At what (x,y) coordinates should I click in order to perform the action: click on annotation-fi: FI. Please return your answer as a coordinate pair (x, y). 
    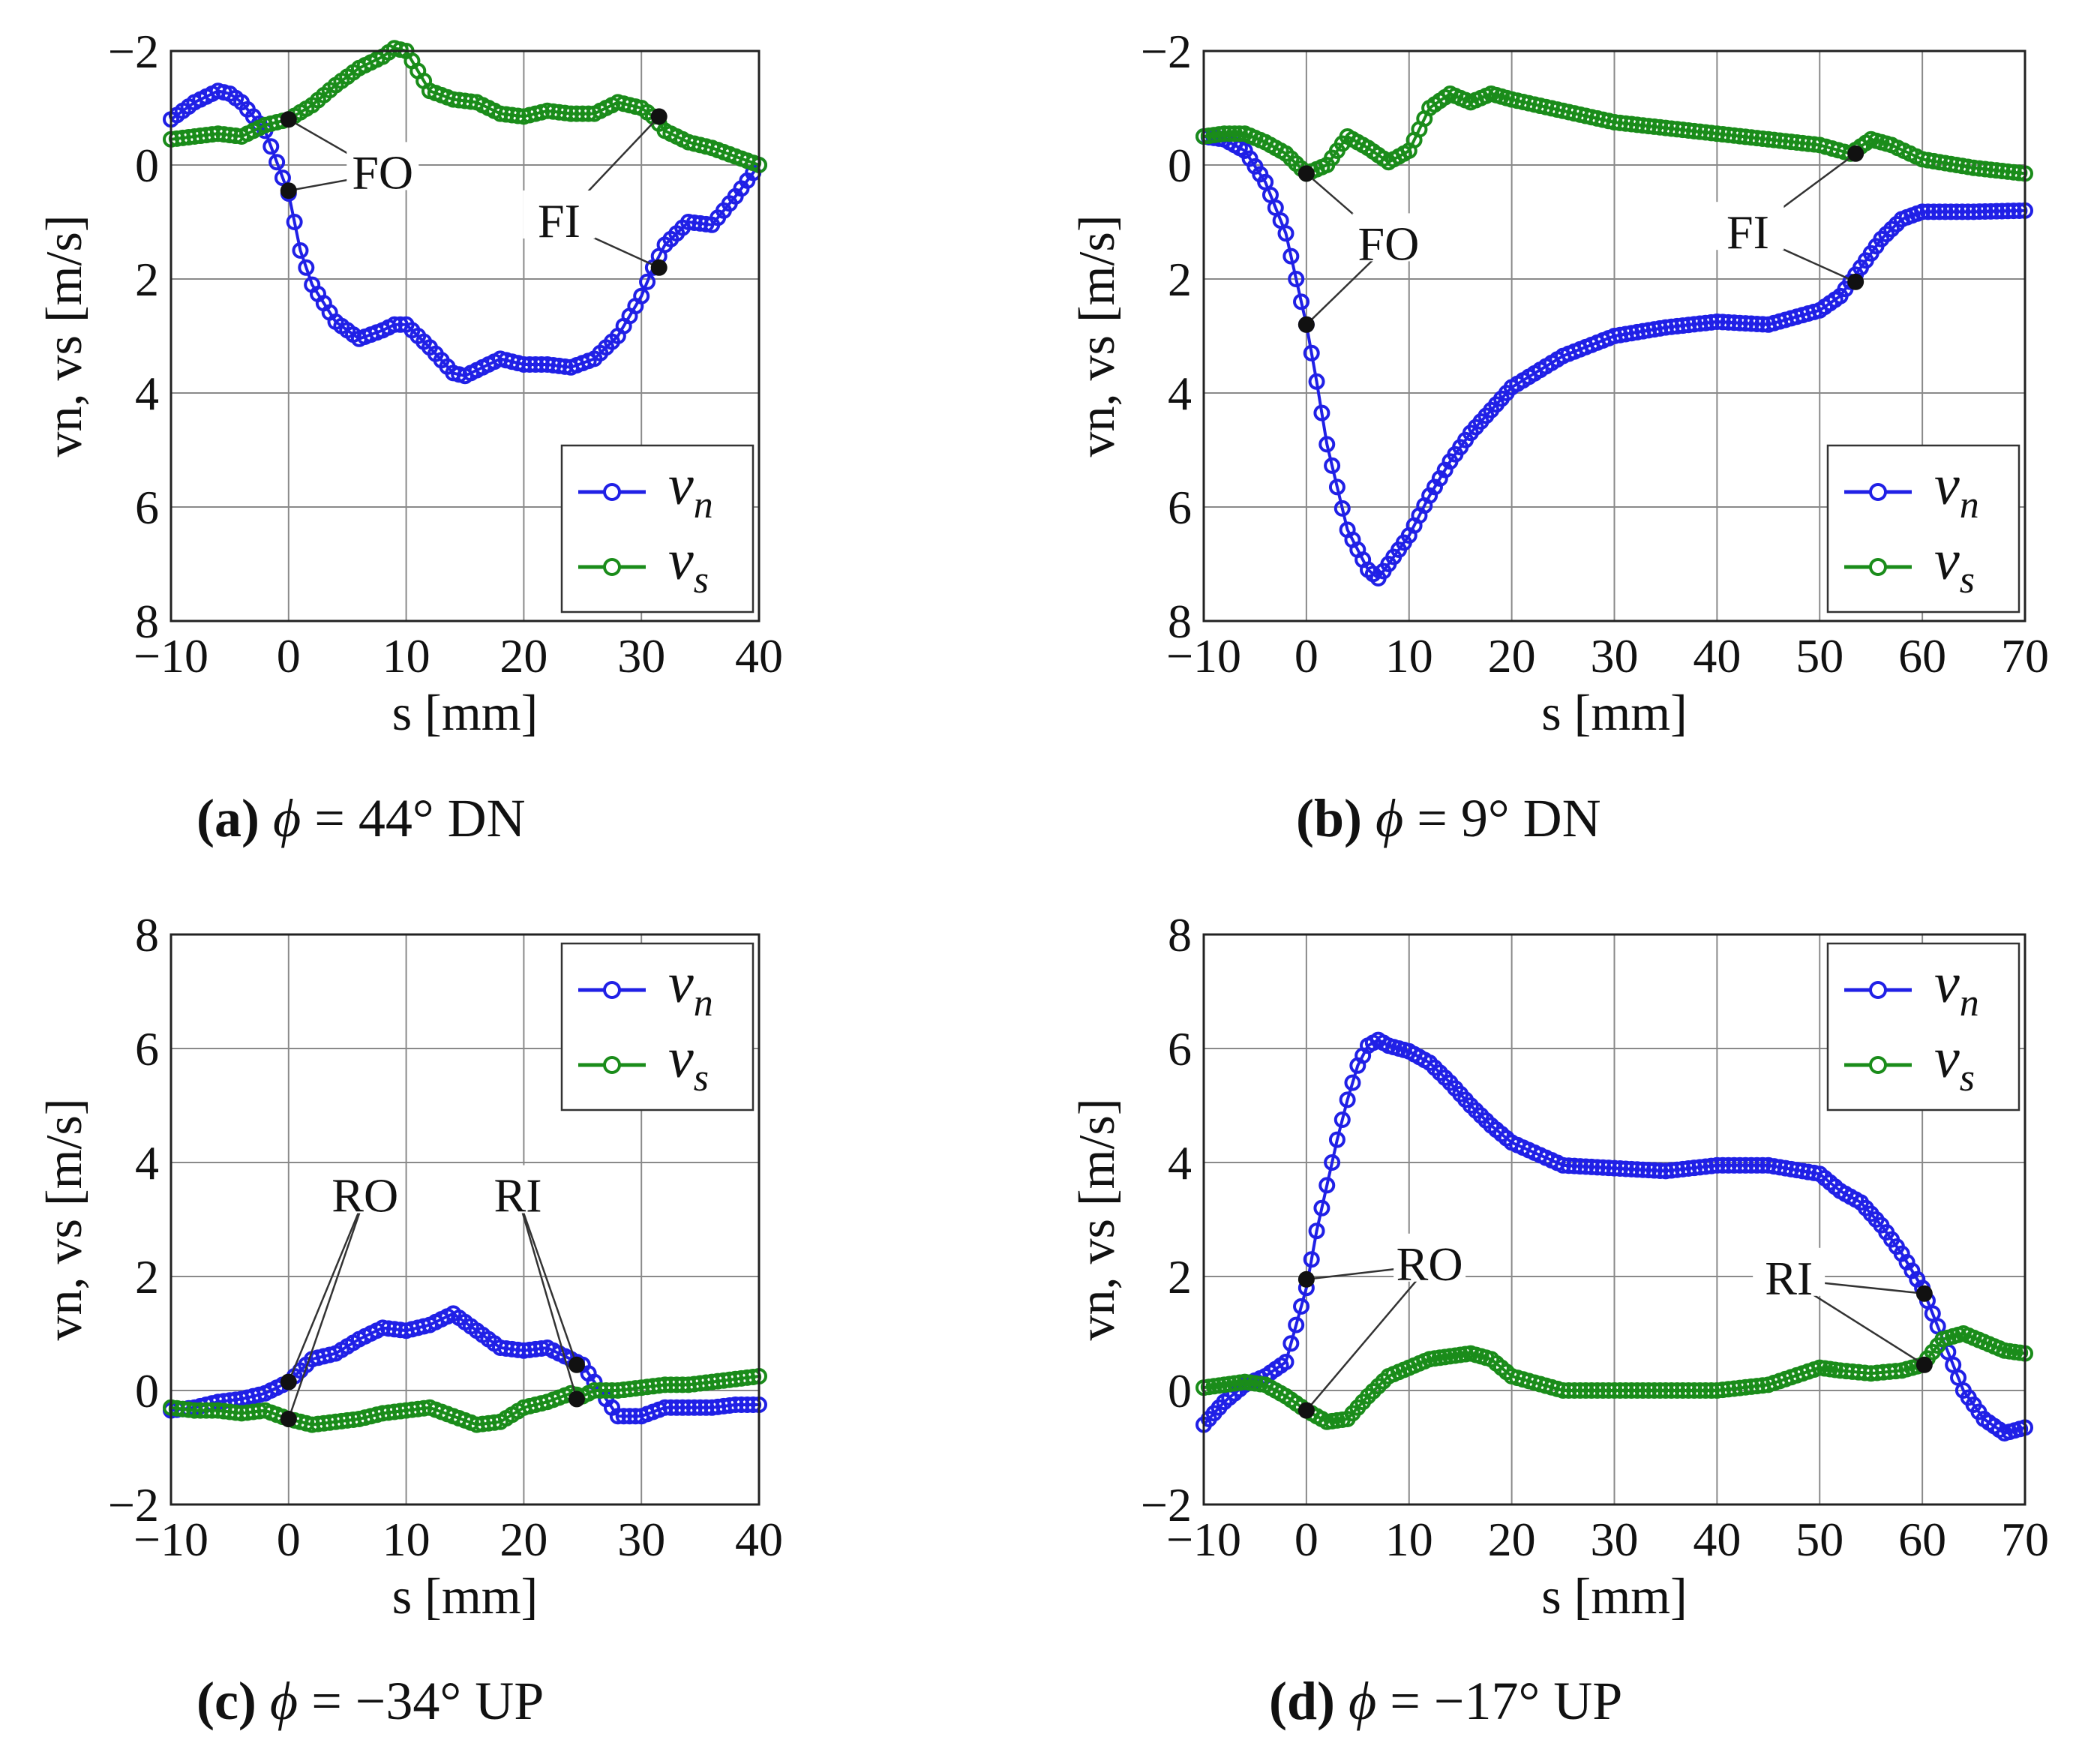
    Looking at the image, I should click on (1747, 232).